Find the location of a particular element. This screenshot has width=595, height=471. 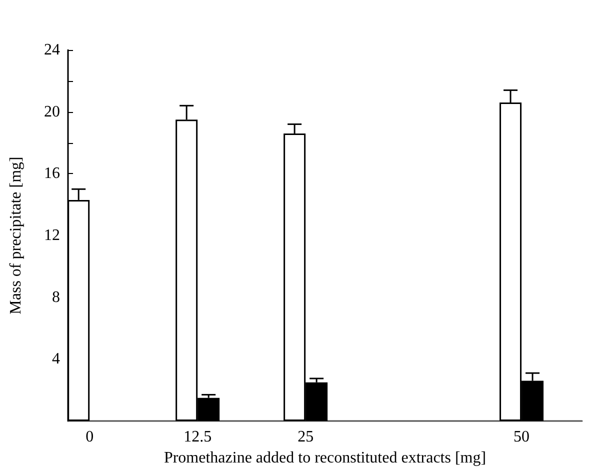

x-axis-title: Promethazine added to reconstituted extracts [mg] is located at coordinates (325, 457).